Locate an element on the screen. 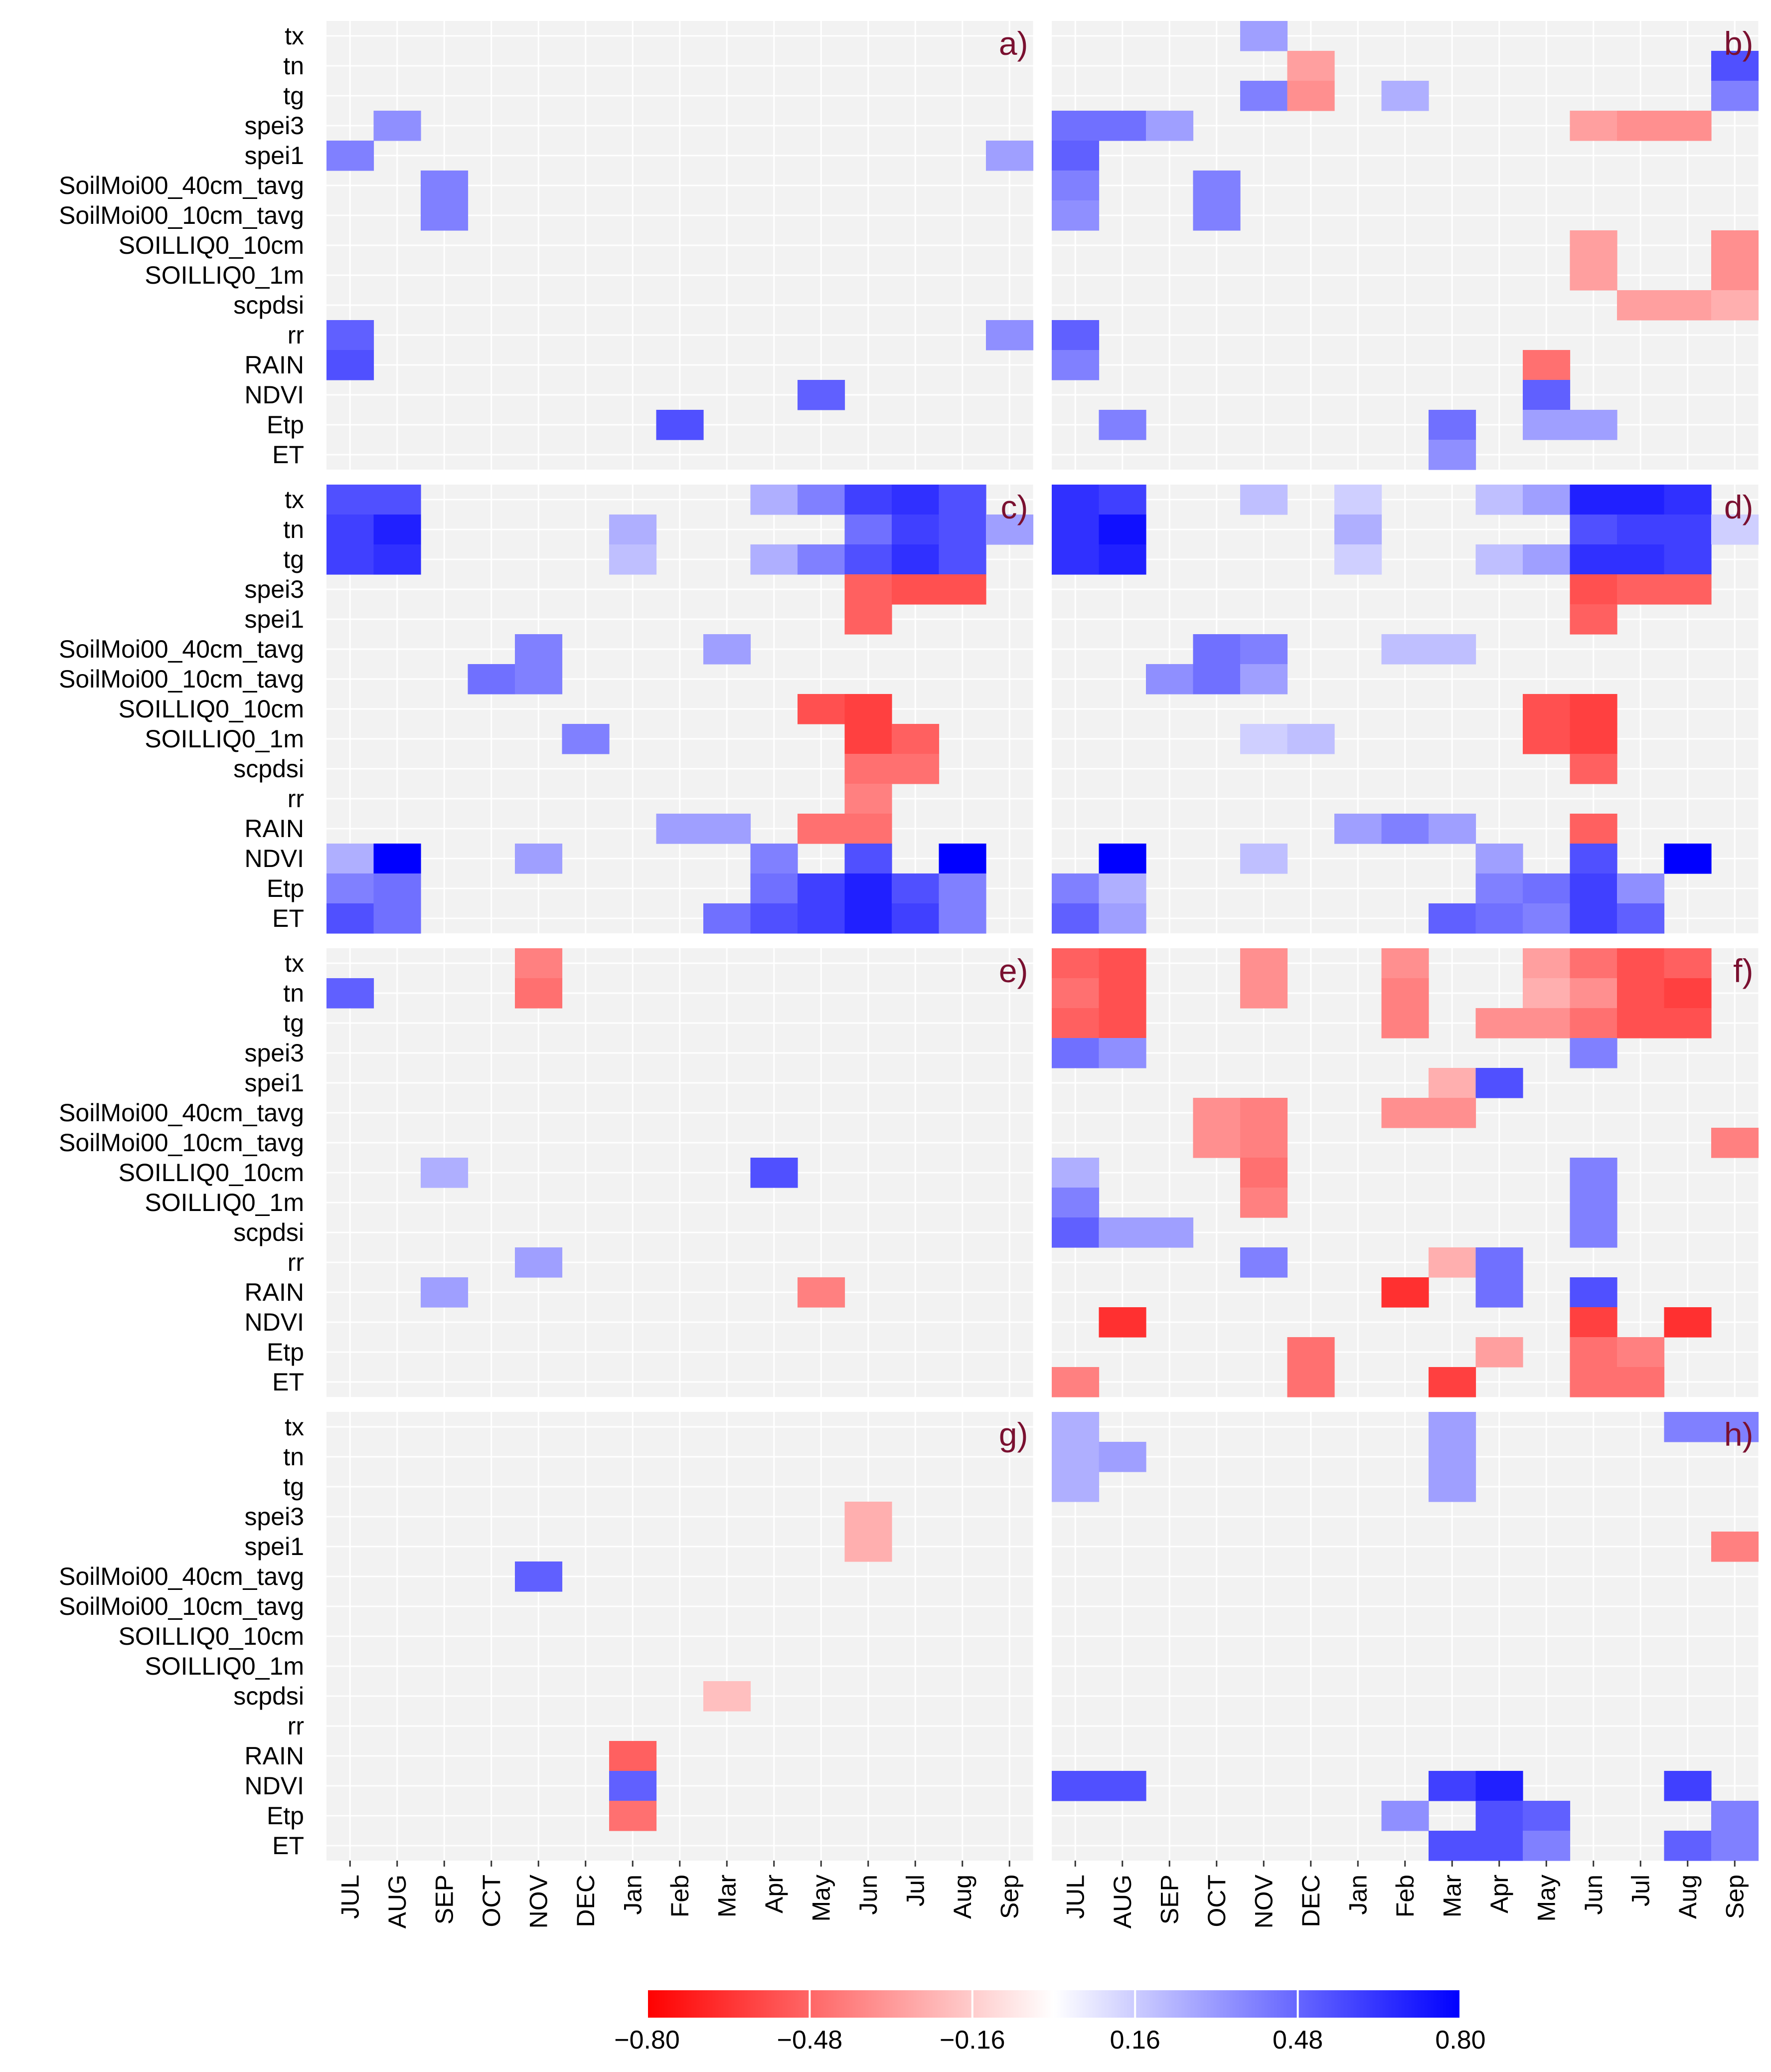 This screenshot has height=2072, width=1771. heat-cell-soilmoi00-10cm-tavg-jul is located at coordinates (1076, 216).